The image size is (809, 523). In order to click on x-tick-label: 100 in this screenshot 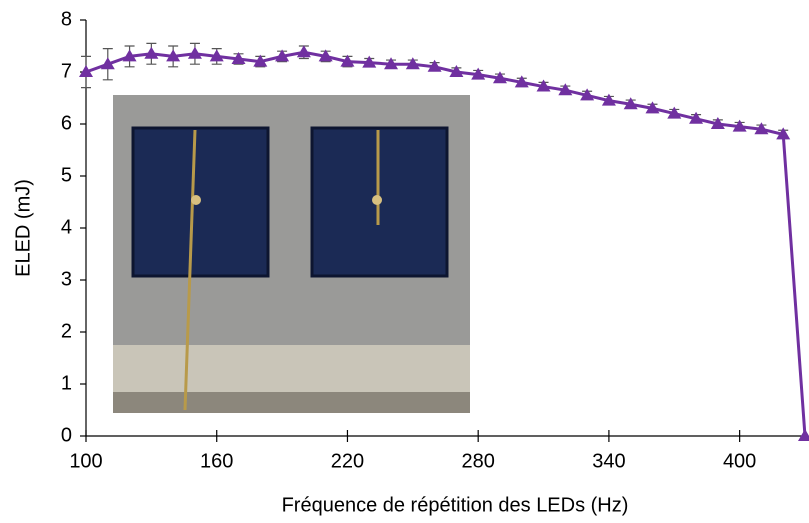, I will do `click(85, 461)`.